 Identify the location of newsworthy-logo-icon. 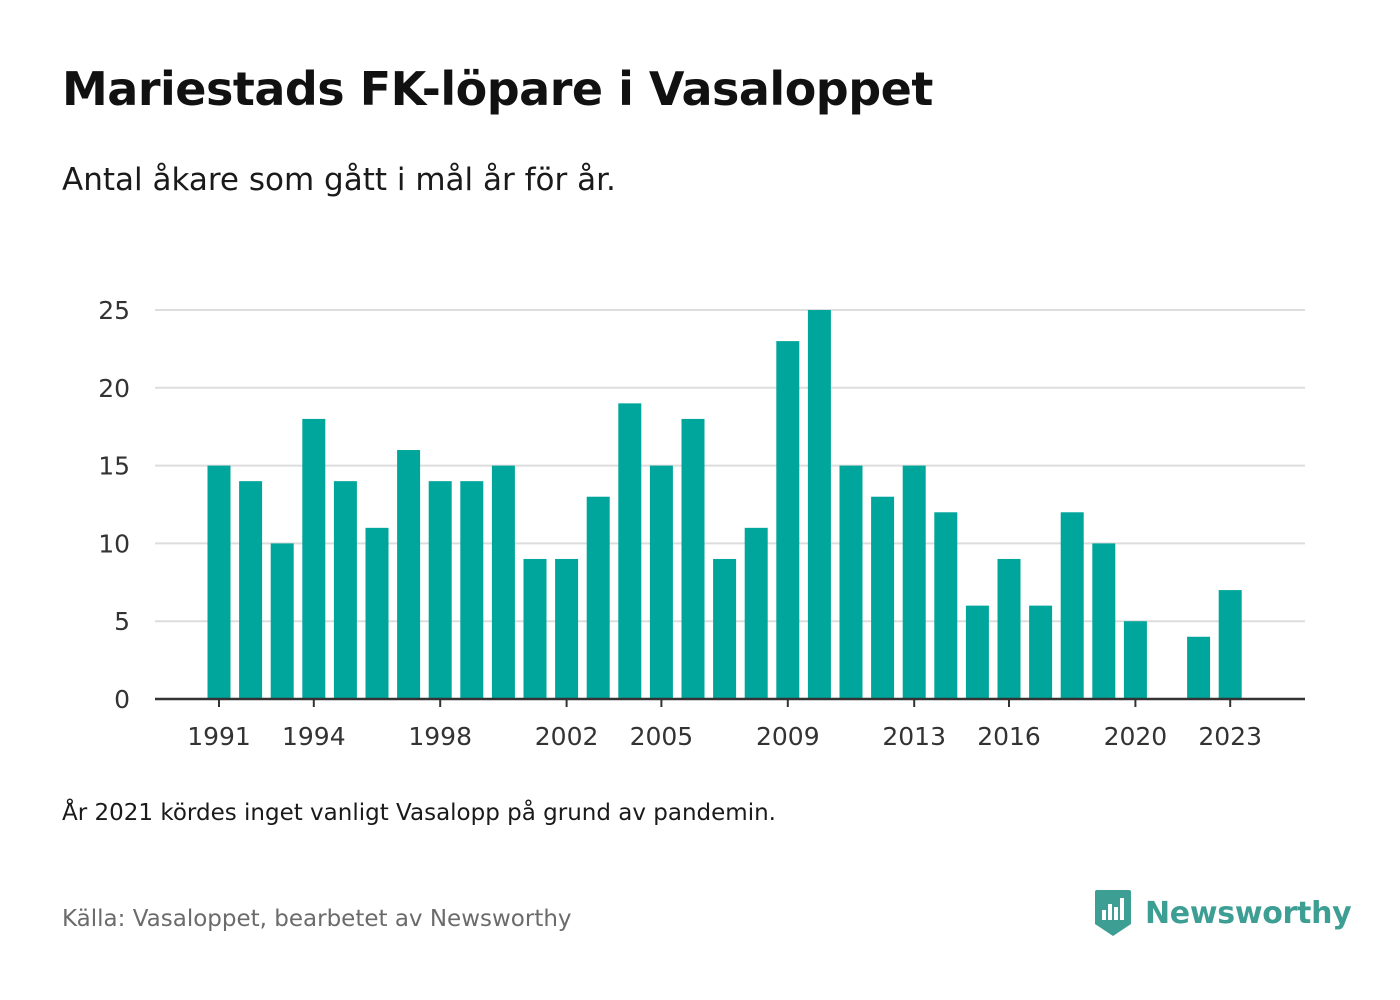
(1113, 913).